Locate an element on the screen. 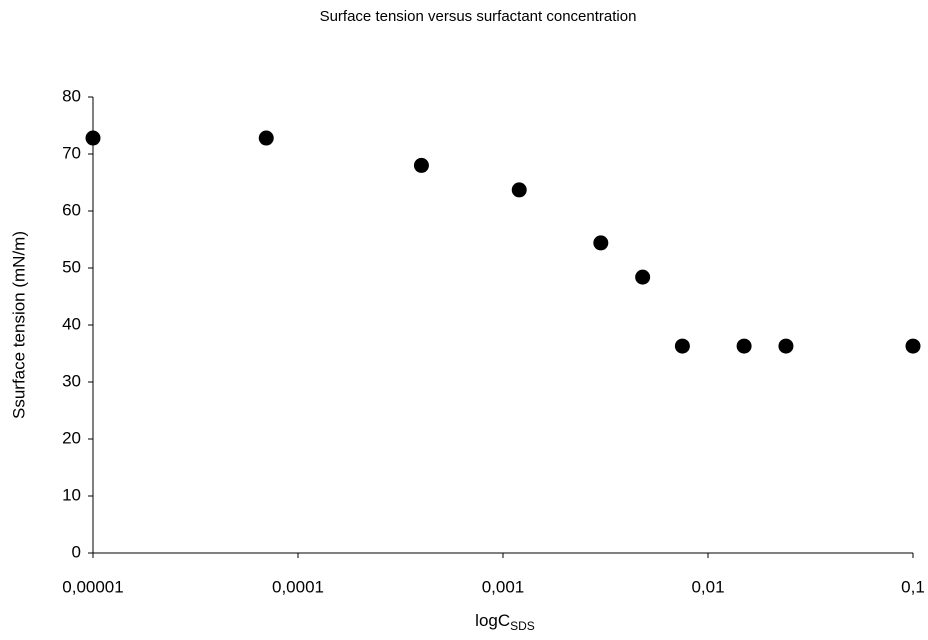  y-tick-label: 60 is located at coordinates (71, 209).